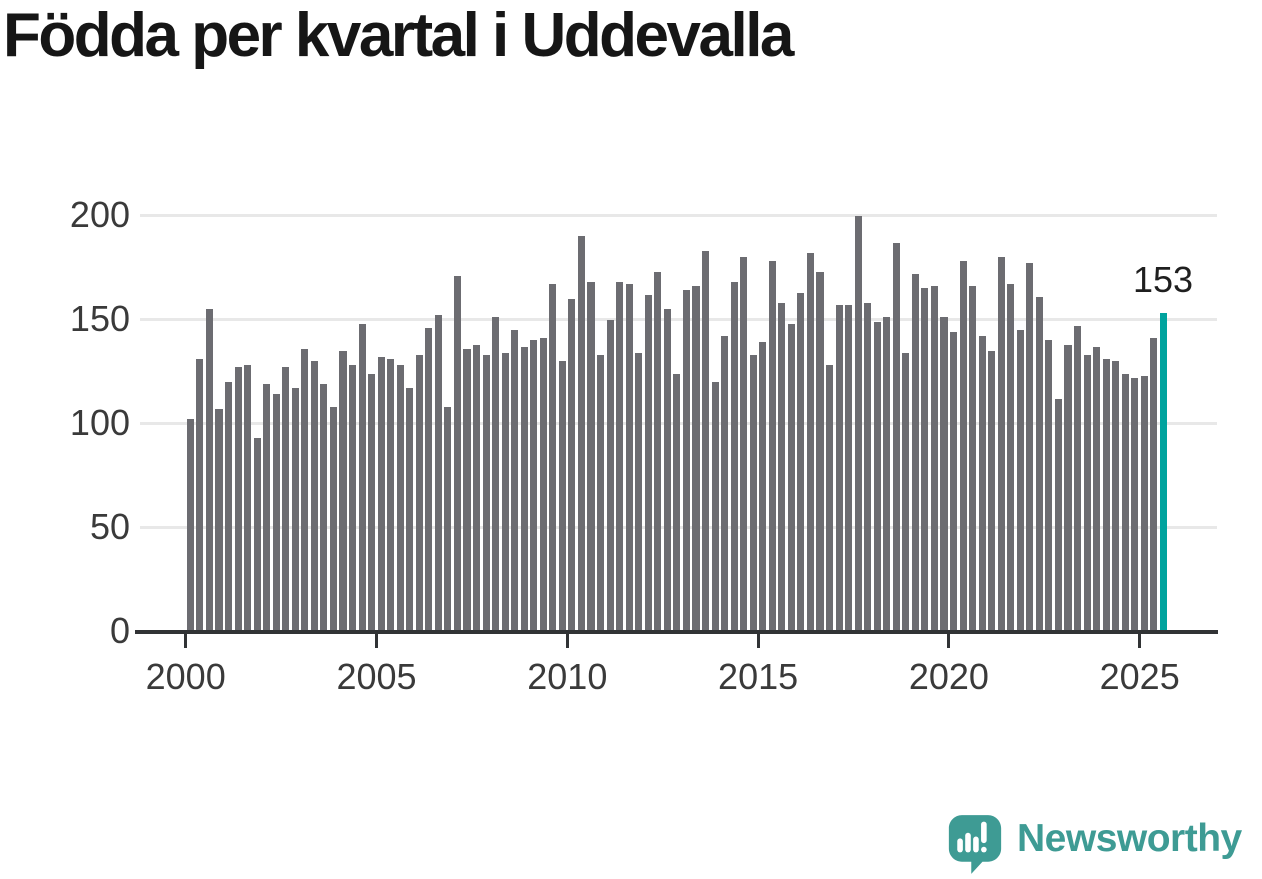  Describe the element at coordinates (1163, 279) in the screenshot. I see `last-value-label: 153` at that location.